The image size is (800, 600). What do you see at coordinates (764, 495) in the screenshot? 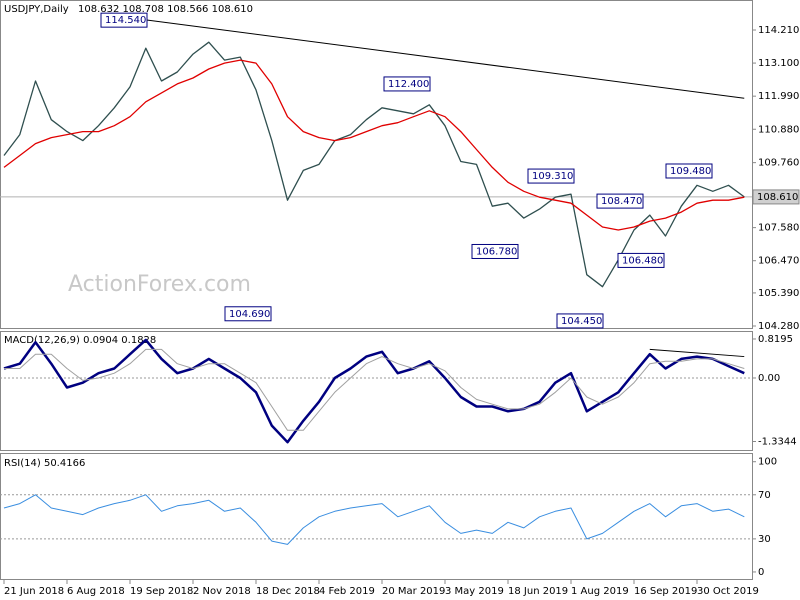
I see `y-tick-label: 70` at bounding box center [764, 495].